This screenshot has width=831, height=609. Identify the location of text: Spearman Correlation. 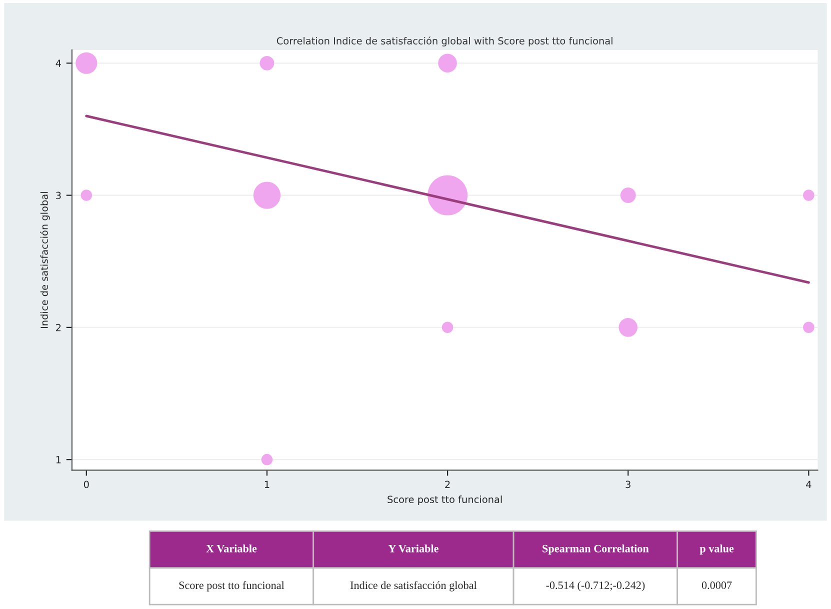
(595, 549).